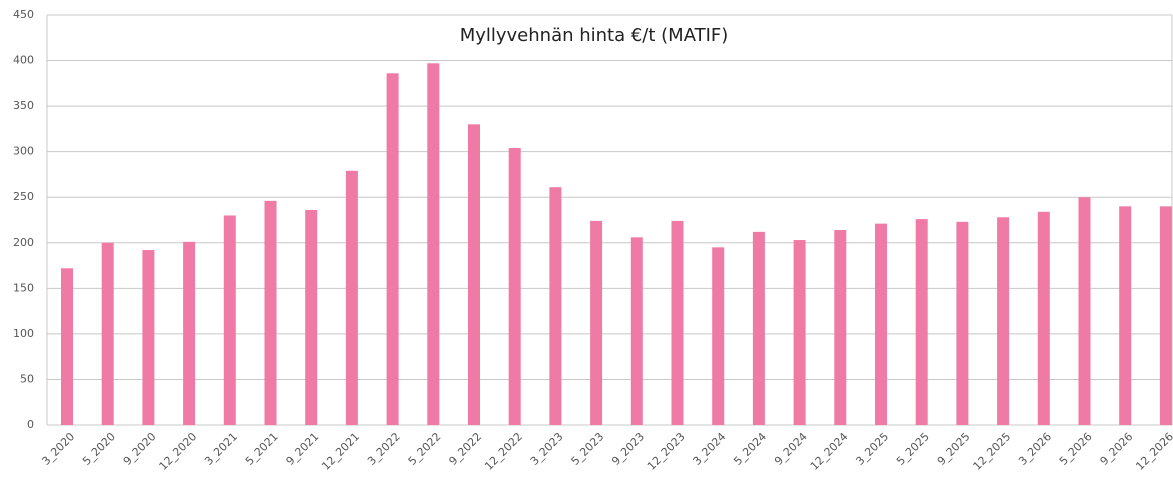 The image size is (1173, 481). What do you see at coordinates (547, 449) in the screenshot?
I see `x-tick-label: 3_2023` at bounding box center [547, 449].